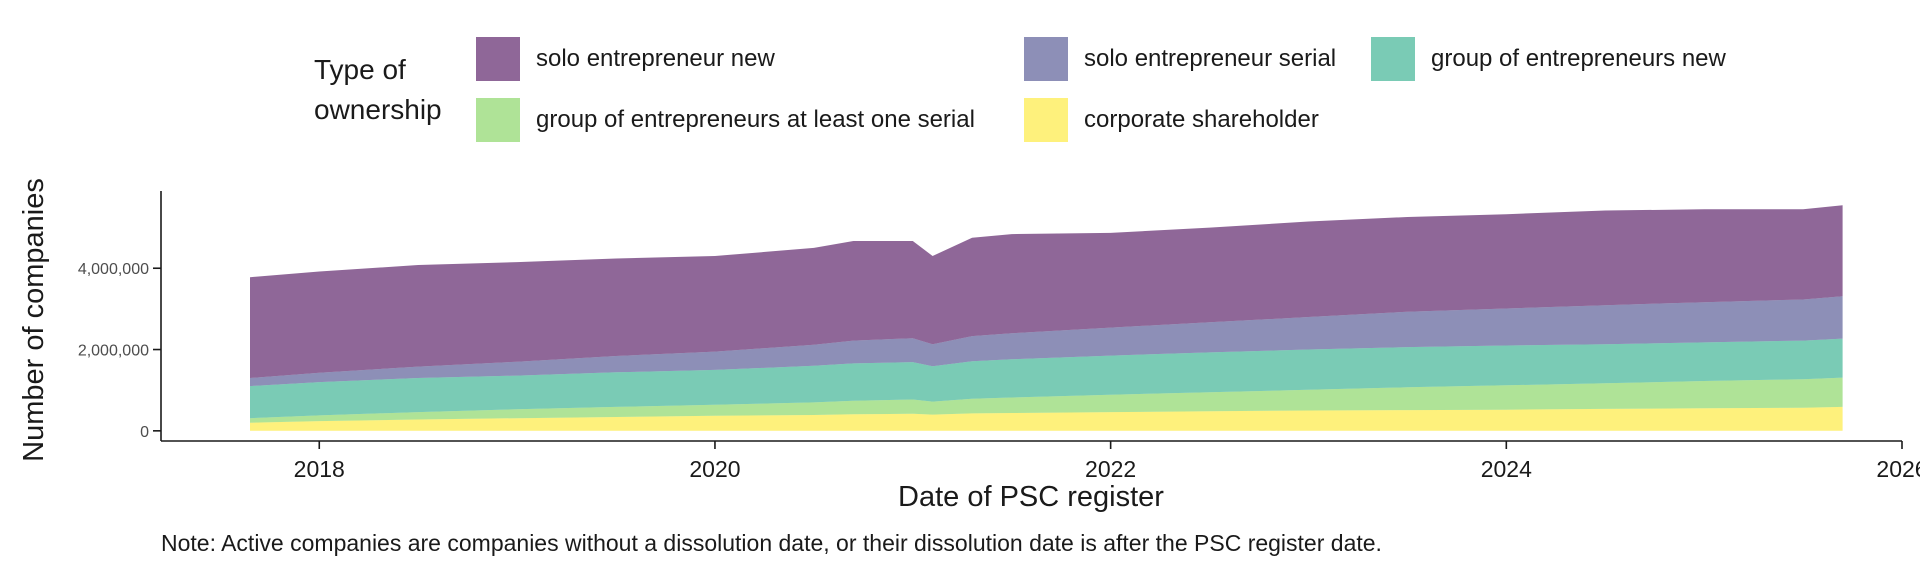 The height and width of the screenshot is (576, 1920). What do you see at coordinates (1046, 400) in the screenshot?
I see `area-group-of-entrepreneurs-at-least-one-serial` at bounding box center [1046, 400].